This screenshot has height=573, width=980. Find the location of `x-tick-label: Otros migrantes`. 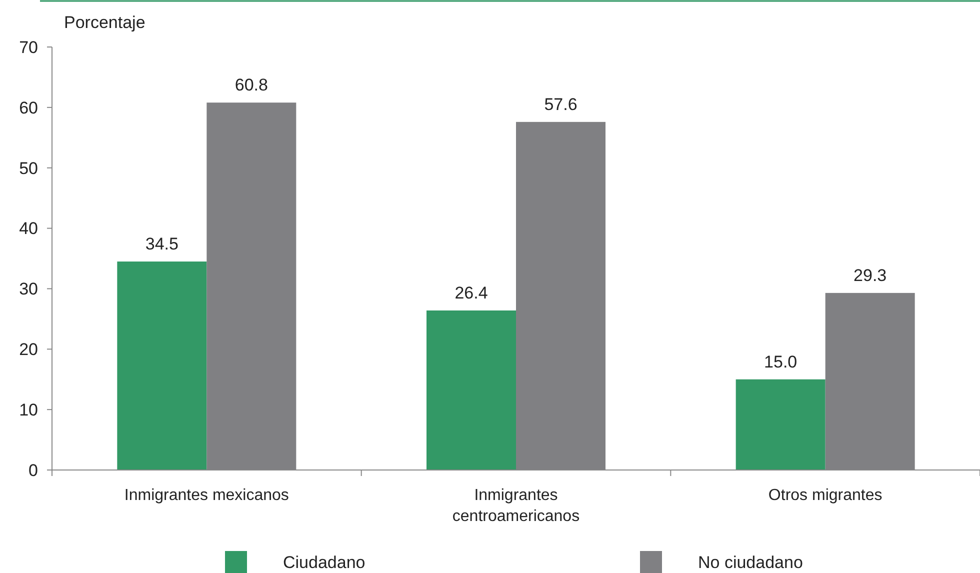

x-tick-label: Otros migrantes is located at coordinates (825, 495).